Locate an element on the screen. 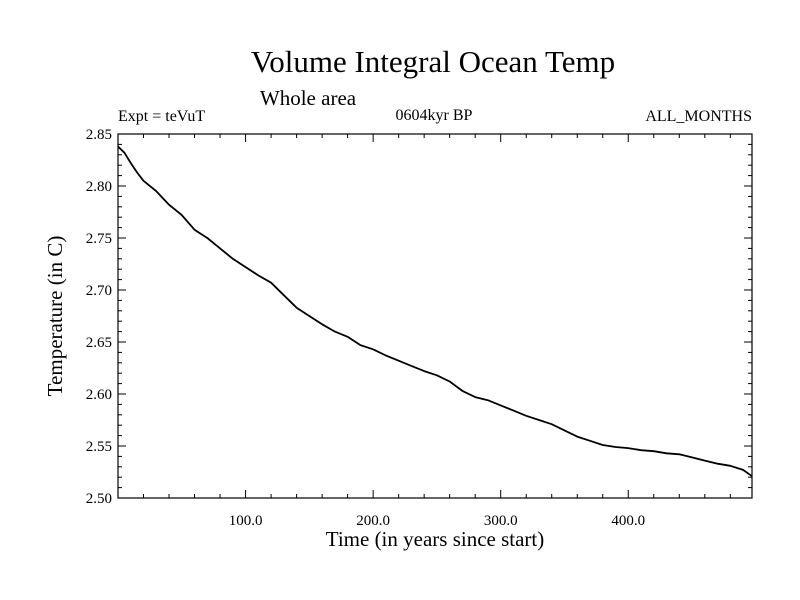 The width and height of the screenshot is (800, 600). y-tick-label: 2.50 is located at coordinates (99, 499).